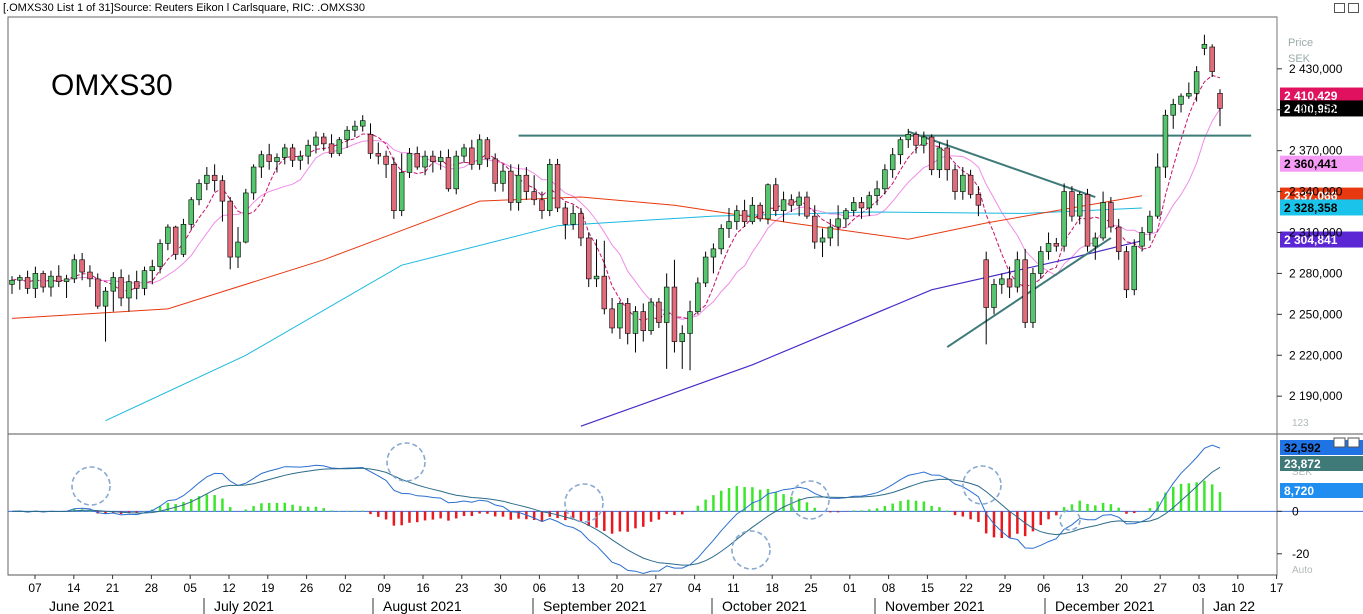  What do you see at coordinates (579, 588) in the screenshot?
I see `day-tick-label: 13` at bounding box center [579, 588].